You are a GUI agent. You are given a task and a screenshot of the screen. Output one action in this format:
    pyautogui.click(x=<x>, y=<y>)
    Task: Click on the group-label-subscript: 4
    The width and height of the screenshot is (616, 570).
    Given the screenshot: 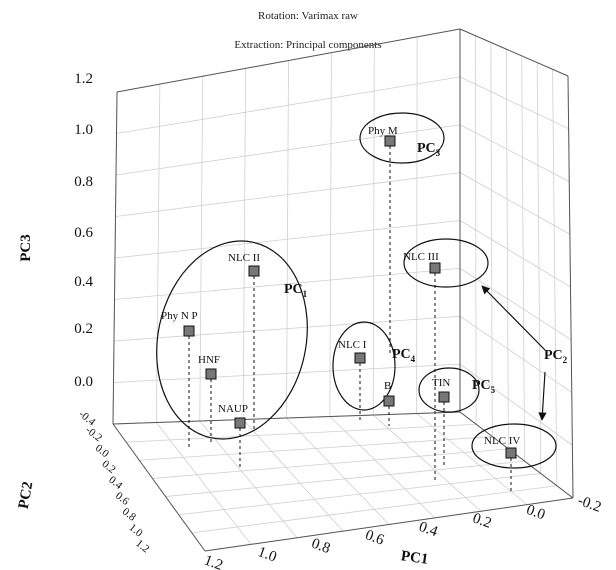 What is the action you would take?
    pyautogui.click(x=413, y=359)
    